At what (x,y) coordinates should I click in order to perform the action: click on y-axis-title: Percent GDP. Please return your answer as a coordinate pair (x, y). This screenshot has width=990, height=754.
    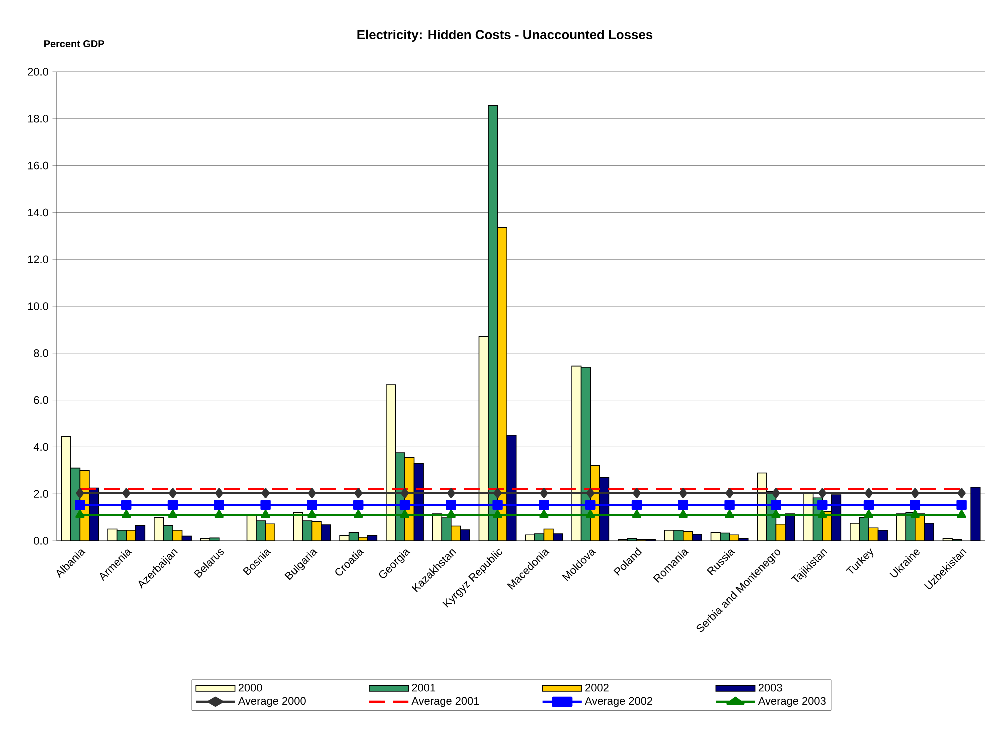
    Looking at the image, I should click on (74, 44).